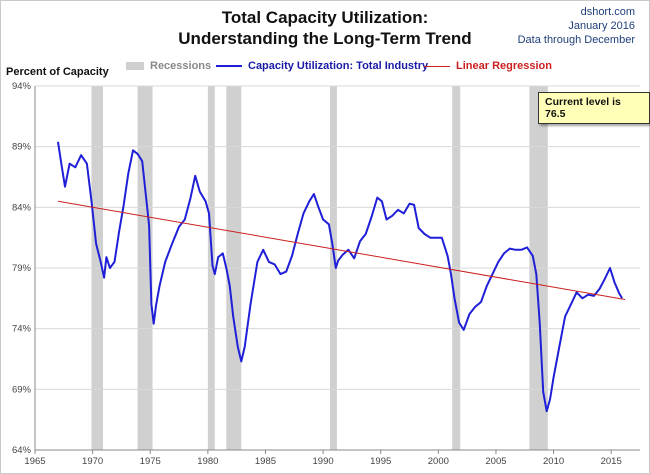 This screenshot has width=650, height=474. I want to click on chart-title-line1: Total Capacity Utilization:, so click(325, 17).